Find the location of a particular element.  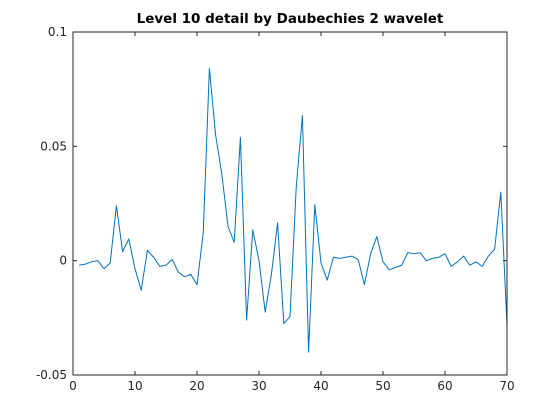

x-tick-label-0: 0 is located at coordinates (73, 386).